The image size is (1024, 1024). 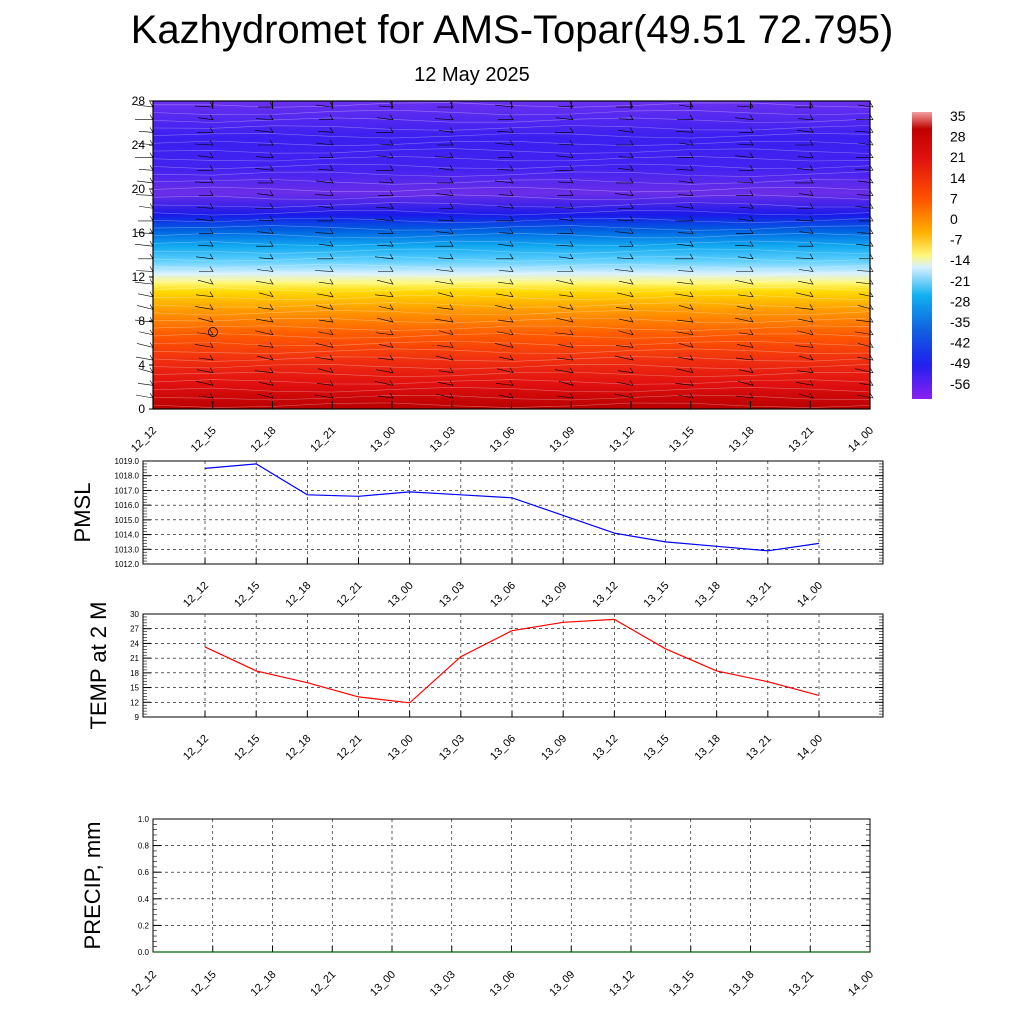 What do you see at coordinates (144, 846) in the screenshot?
I see `y-tick-label: 0.8` at bounding box center [144, 846].